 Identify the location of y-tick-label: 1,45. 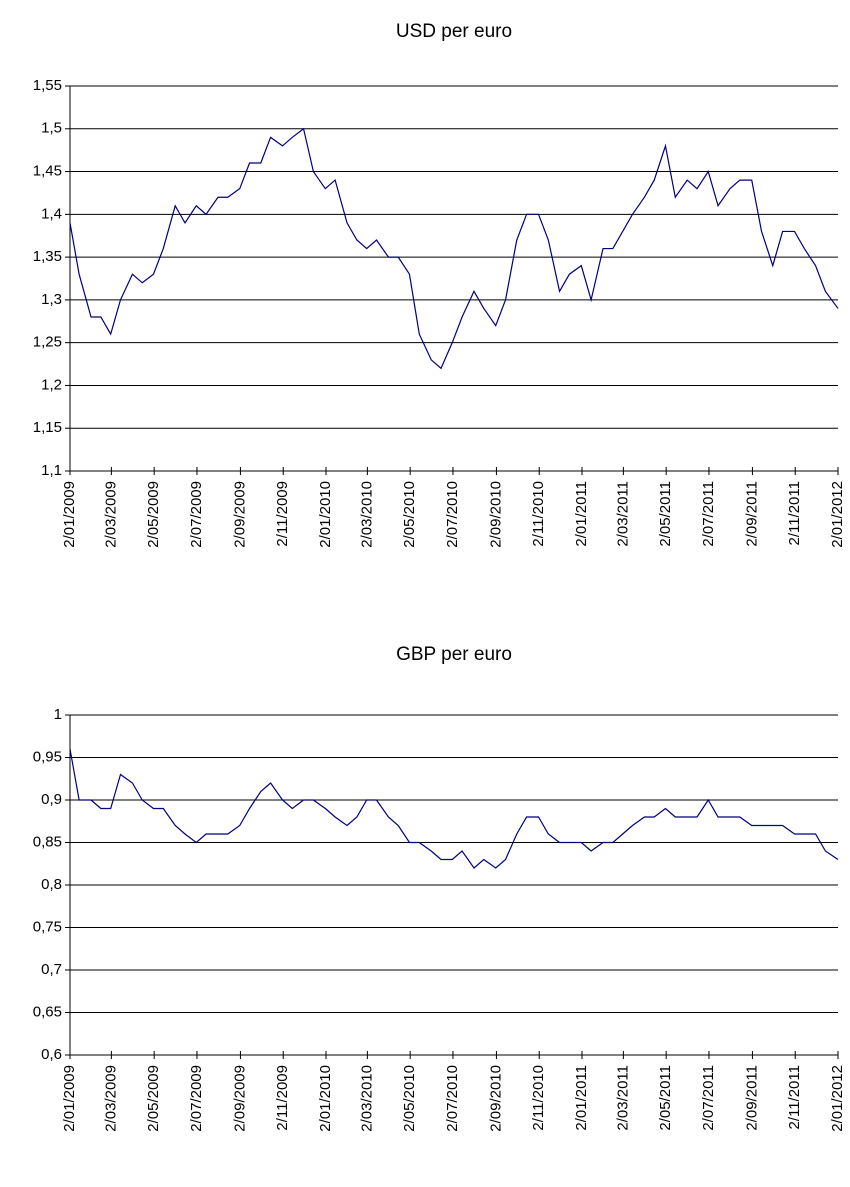
(47, 171).